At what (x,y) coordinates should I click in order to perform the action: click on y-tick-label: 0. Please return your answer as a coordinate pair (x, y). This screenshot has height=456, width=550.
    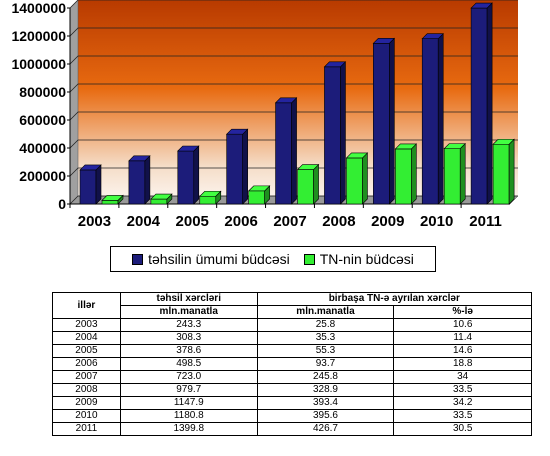
    Looking at the image, I should click on (62, 204).